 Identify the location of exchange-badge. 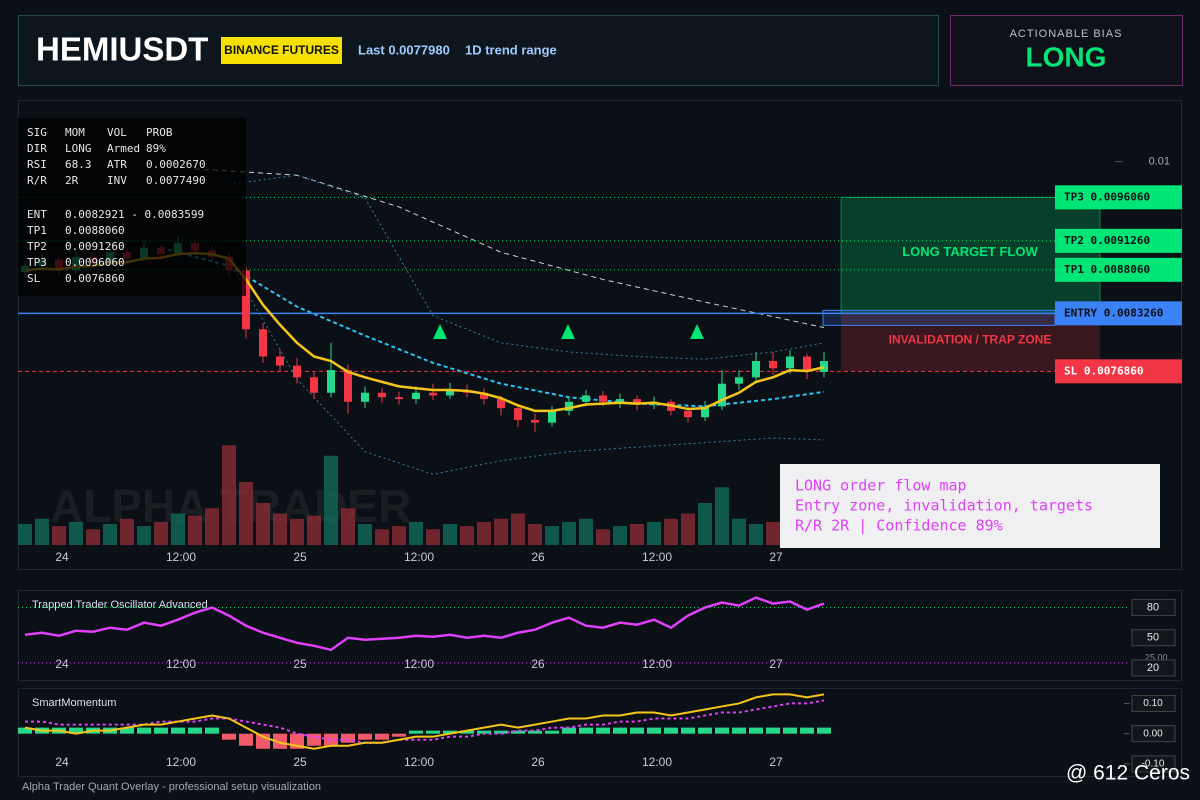
(281, 50).